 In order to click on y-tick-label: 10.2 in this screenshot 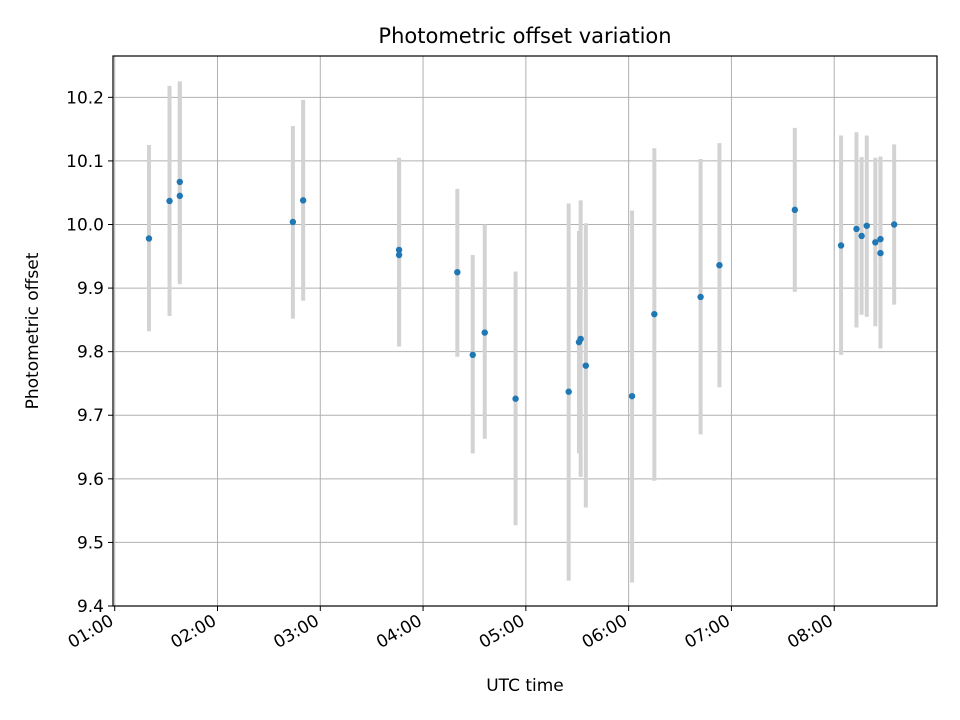, I will do `click(85, 98)`.